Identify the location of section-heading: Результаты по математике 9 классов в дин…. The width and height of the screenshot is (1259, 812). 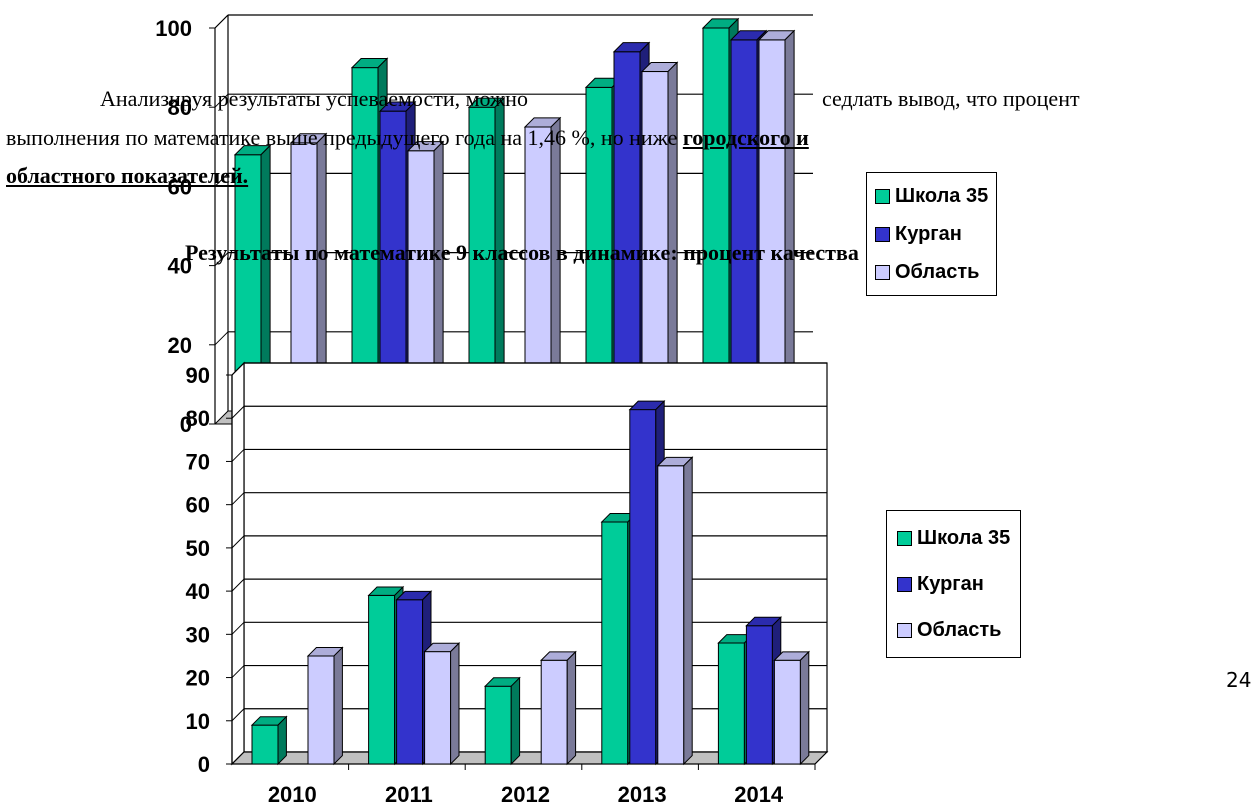
(522, 252).